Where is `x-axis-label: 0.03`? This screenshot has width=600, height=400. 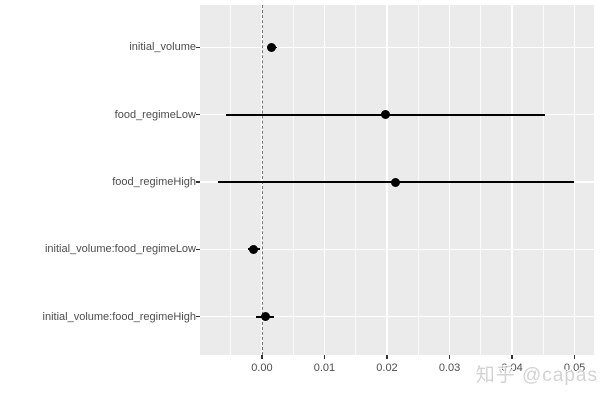
x-axis-label: 0.03 is located at coordinates (449, 368).